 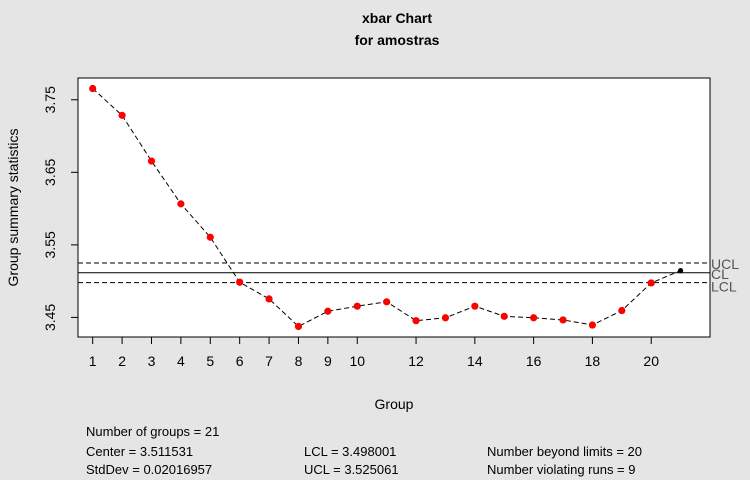 I want to click on y-tick-label: 3.45, so click(x=50, y=317).